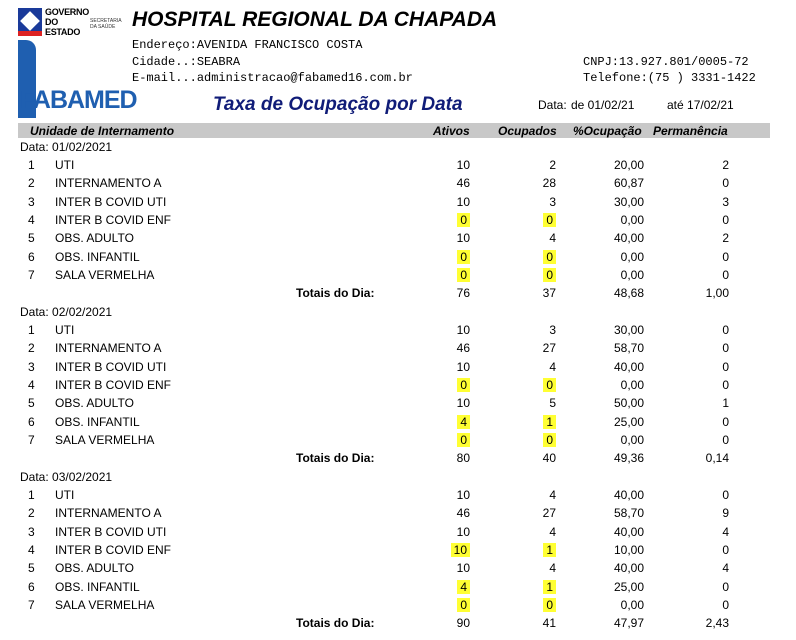 This screenshot has height=640, width=796. I want to click on row-number: 7, so click(31, 275).